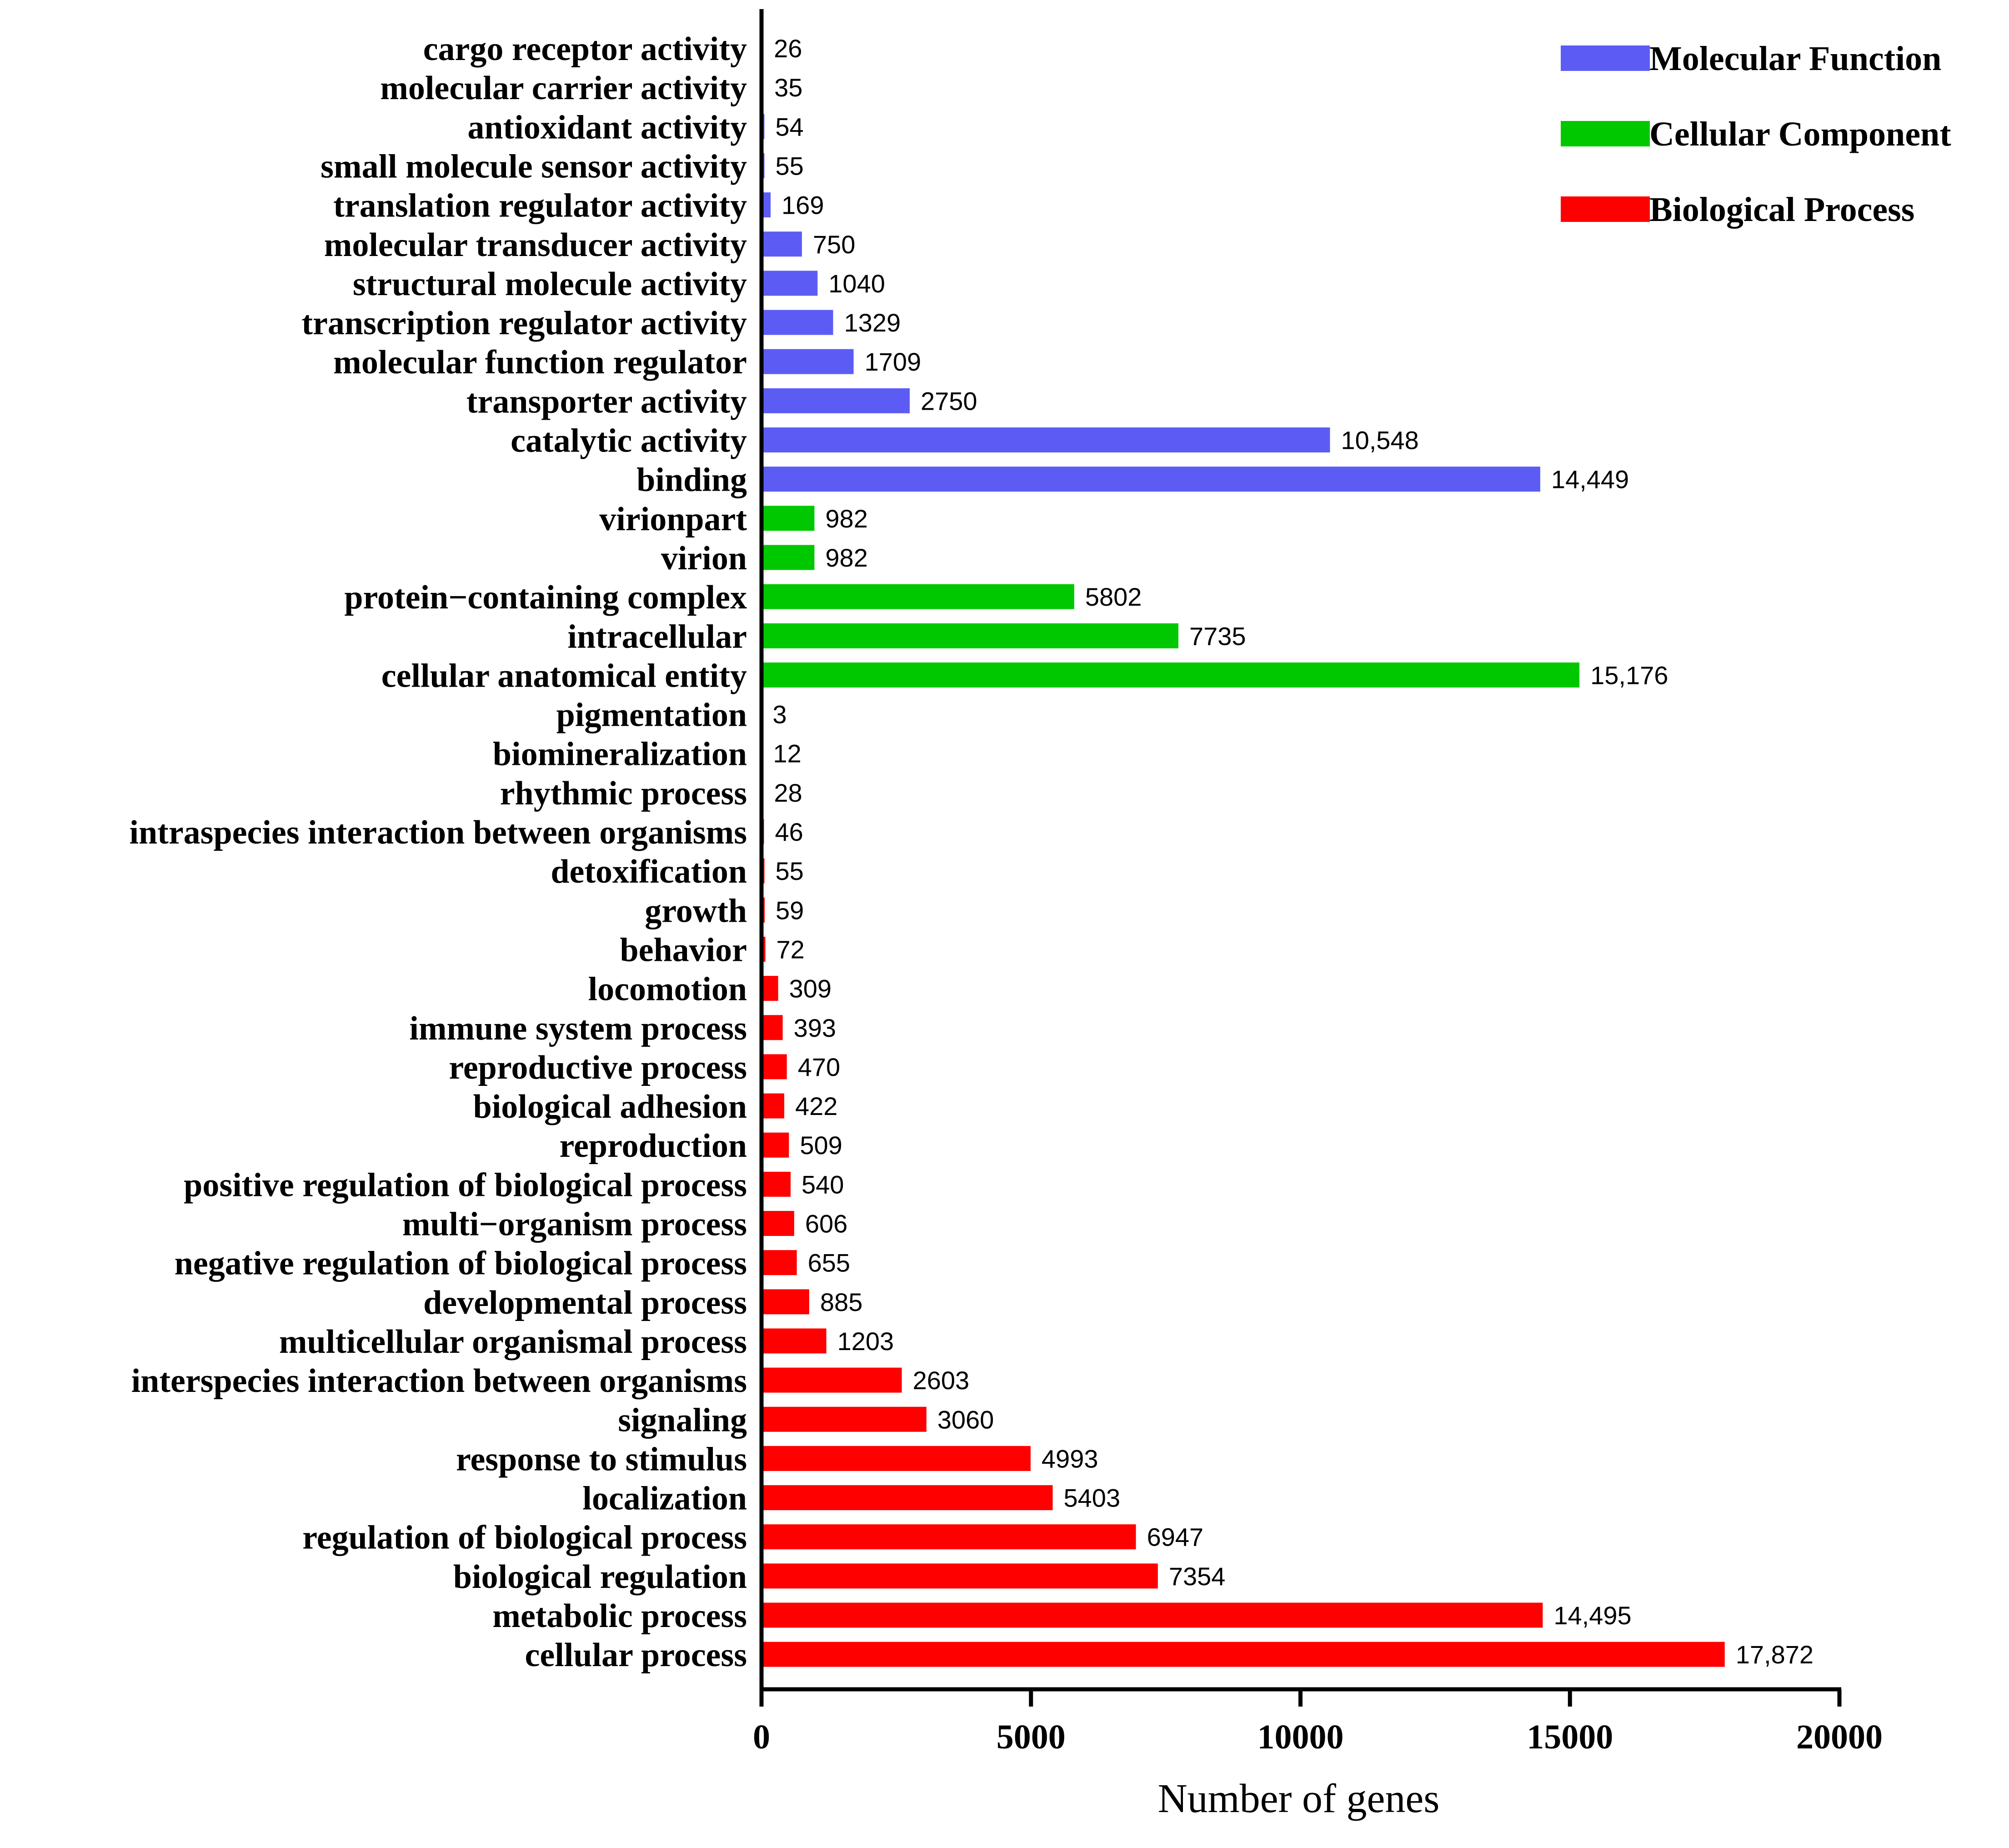 Image resolution: width=2009 pixels, height=1848 pixels. I want to click on value-label-biological-adhesion: 422, so click(816, 1106).